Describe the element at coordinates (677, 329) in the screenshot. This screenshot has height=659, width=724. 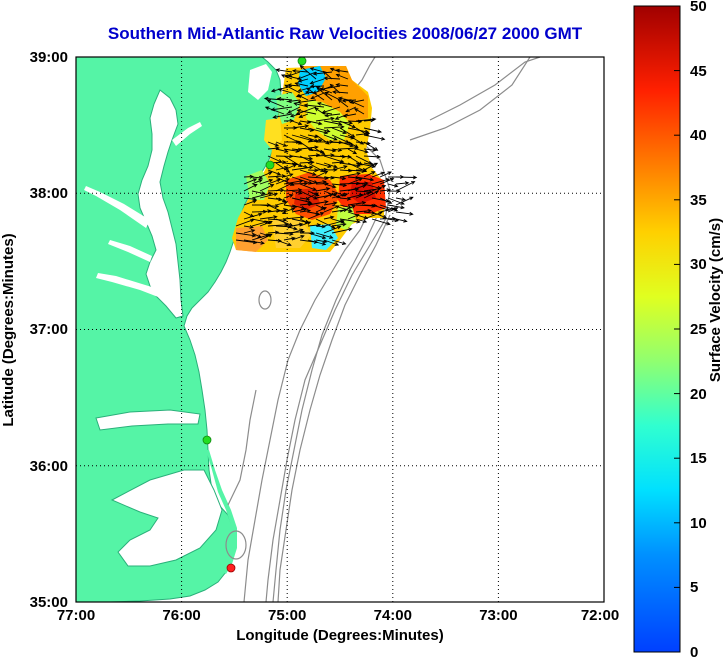
I see `colorbar-ticks` at that location.